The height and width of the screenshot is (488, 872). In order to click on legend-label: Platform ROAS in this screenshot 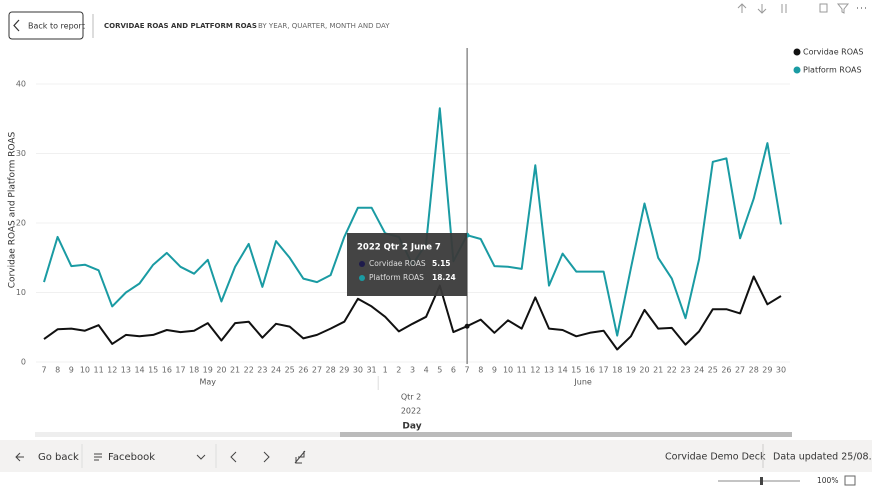, I will do `click(832, 70)`.